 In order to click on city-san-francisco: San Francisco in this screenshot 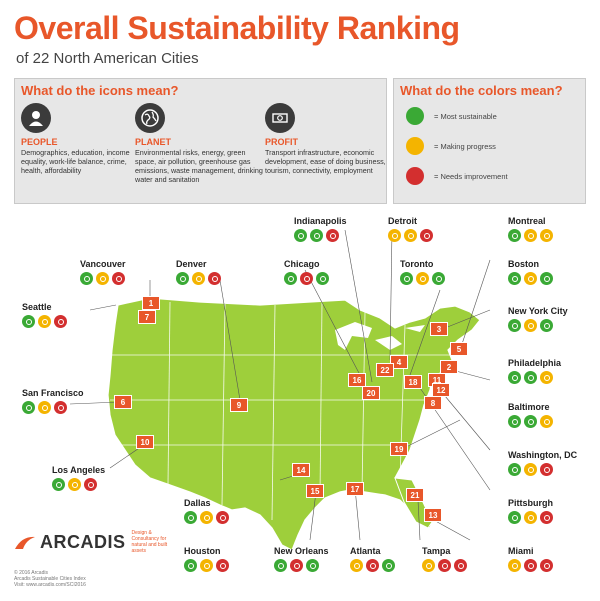, I will do `click(53, 401)`.